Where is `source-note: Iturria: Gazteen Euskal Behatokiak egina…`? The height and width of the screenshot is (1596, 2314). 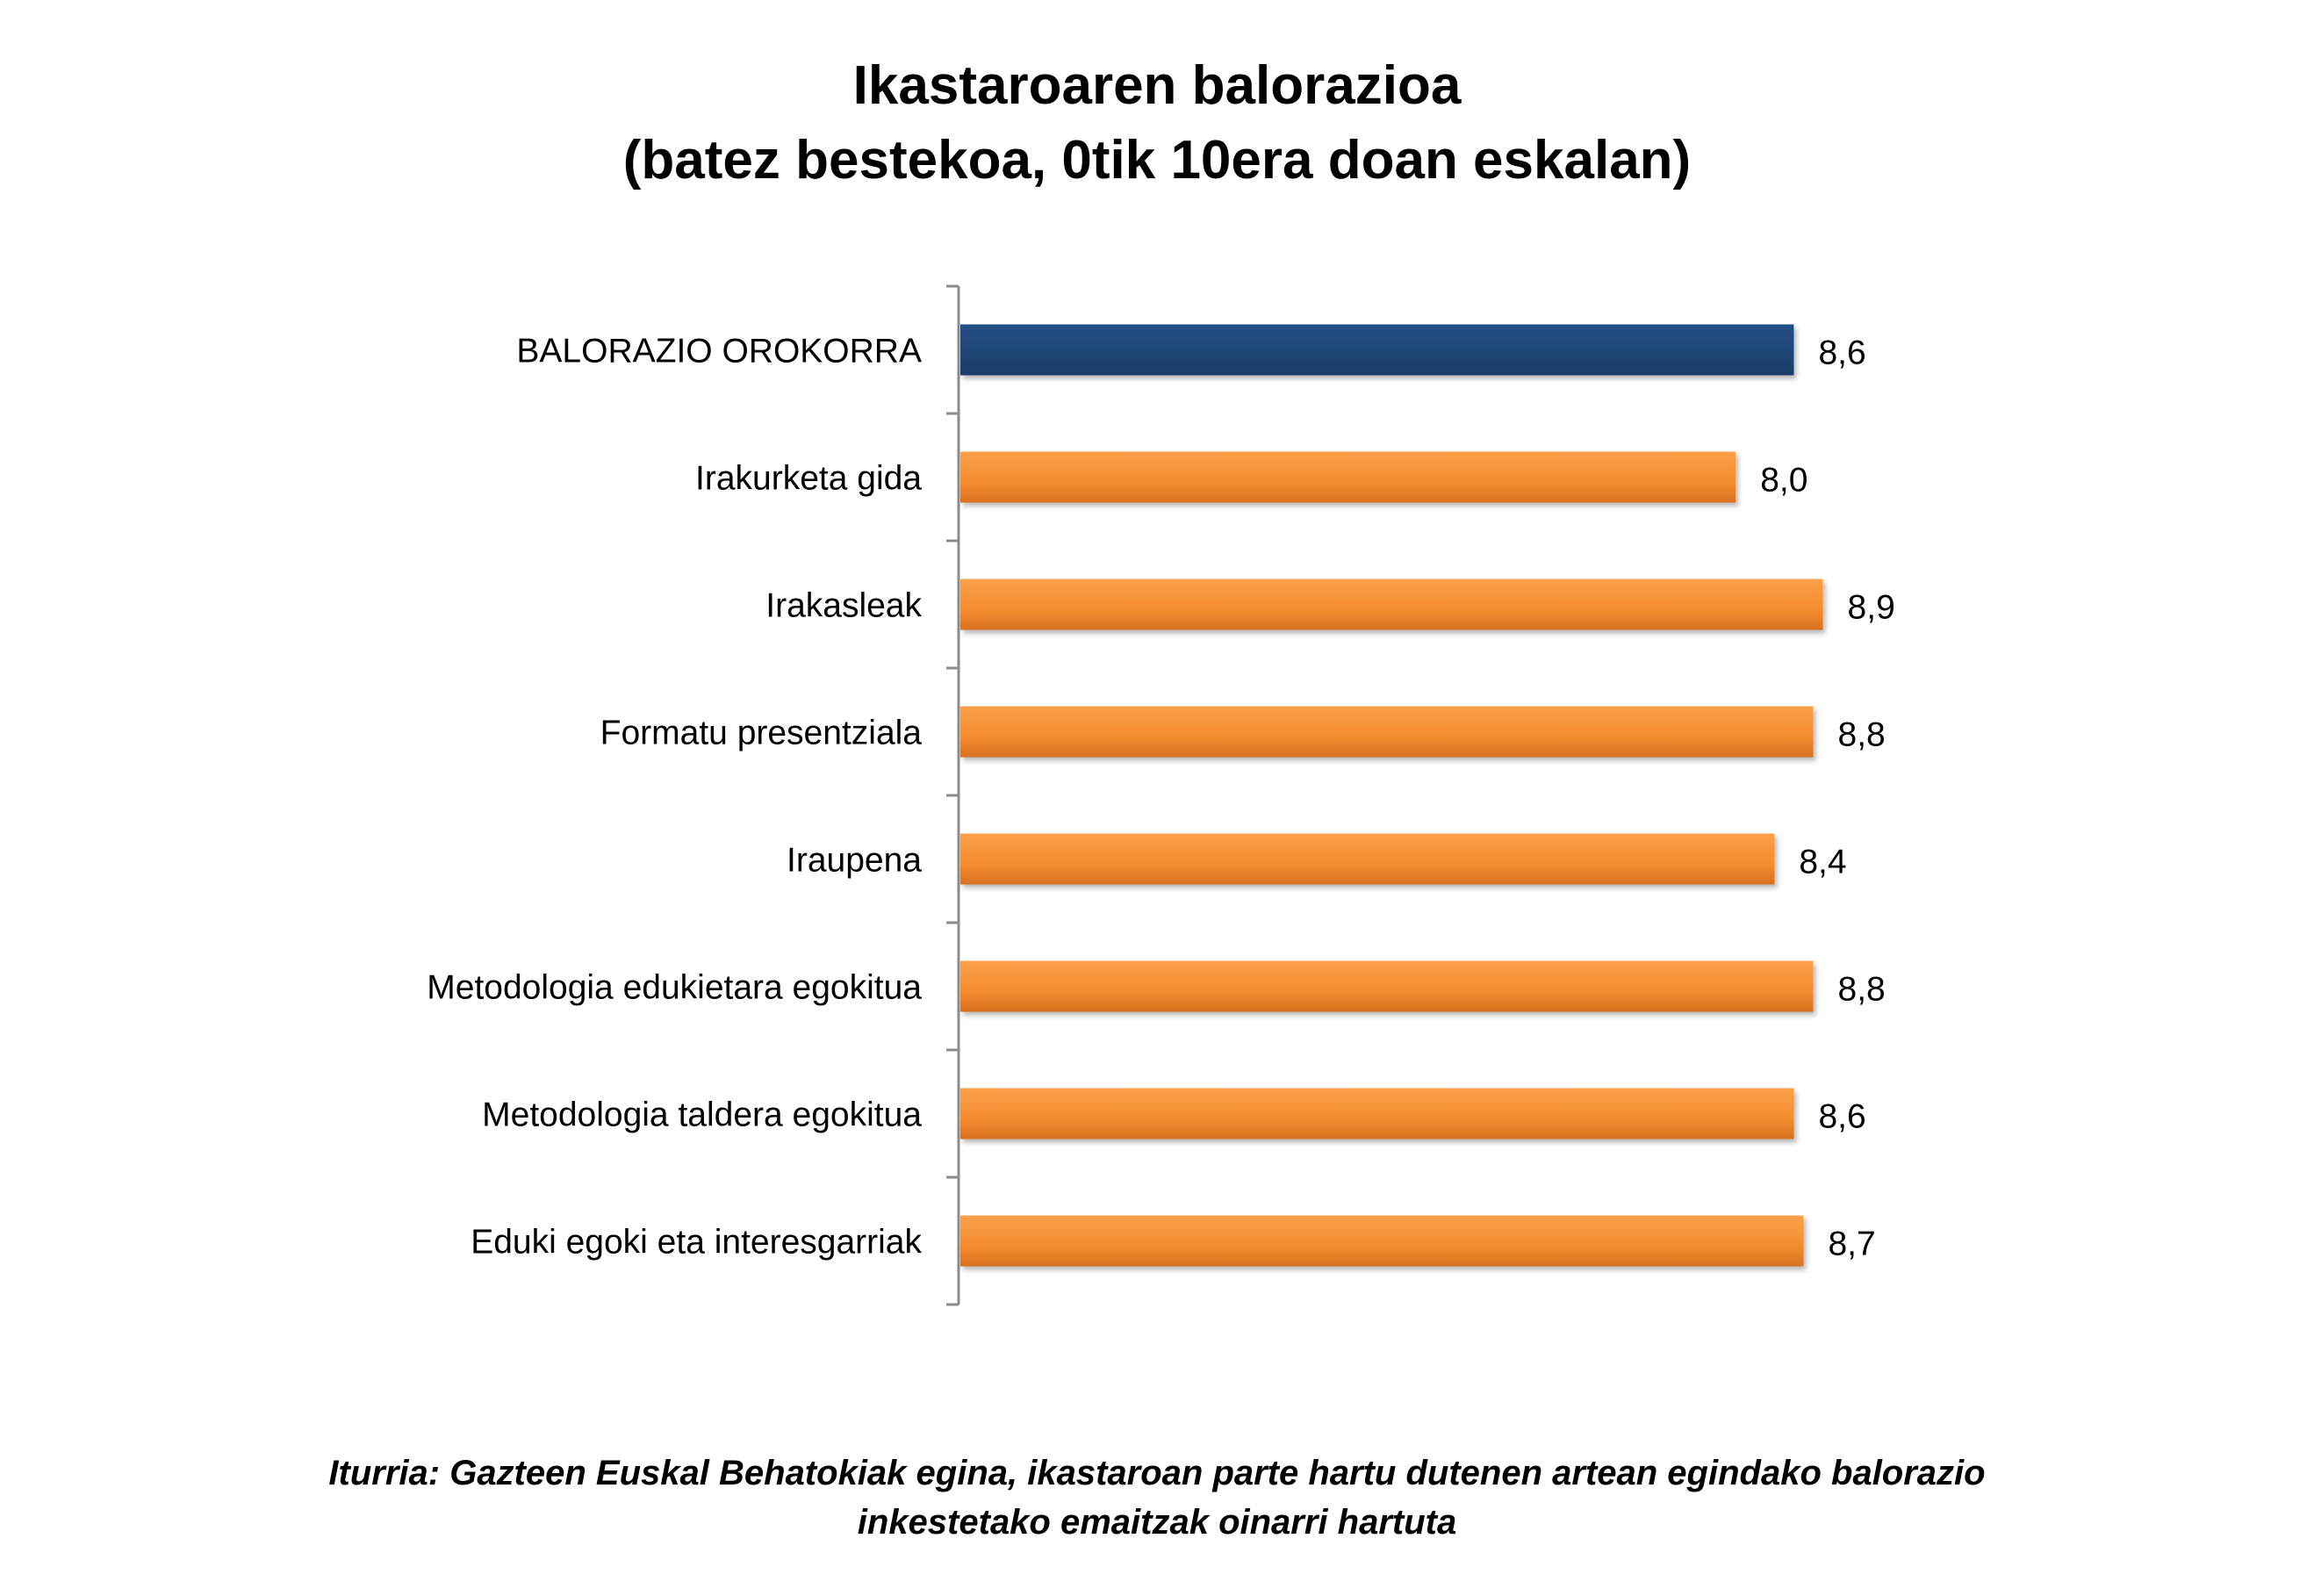
source-note: Iturria: Gazteen Euskal Behatokiak egina… is located at coordinates (1157, 1498).